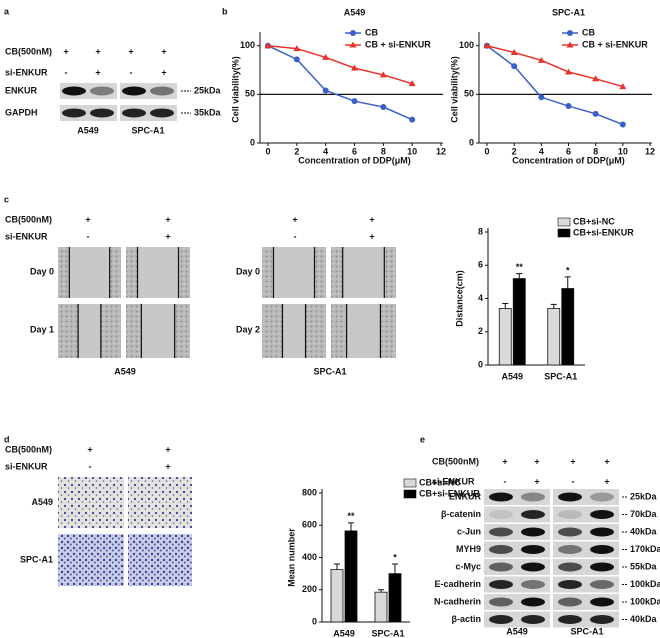  What do you see at coordinates (480, 298) in the screenshot?
I see `y-tick-label: 4` at bounding box center [480, 298].